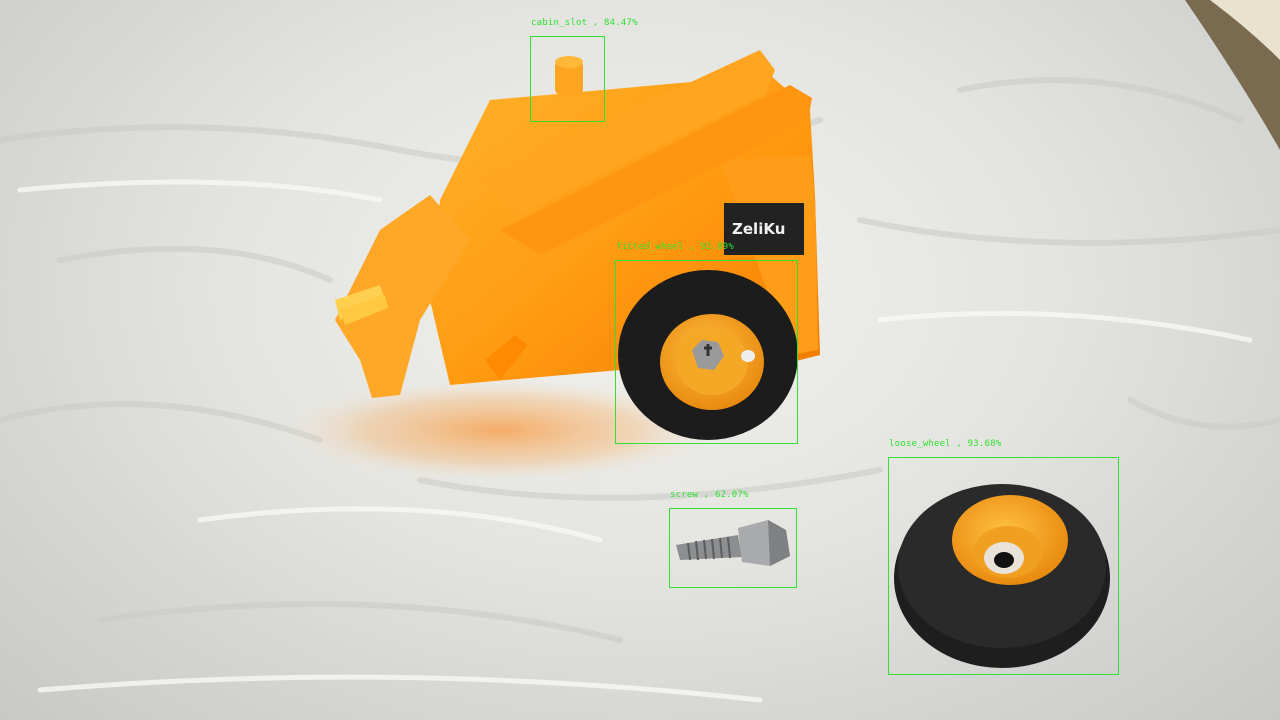  Describe the element at coordinates (759, 229) in the screenshot. I see `brand-logo-text: ZeliKu` at that location.